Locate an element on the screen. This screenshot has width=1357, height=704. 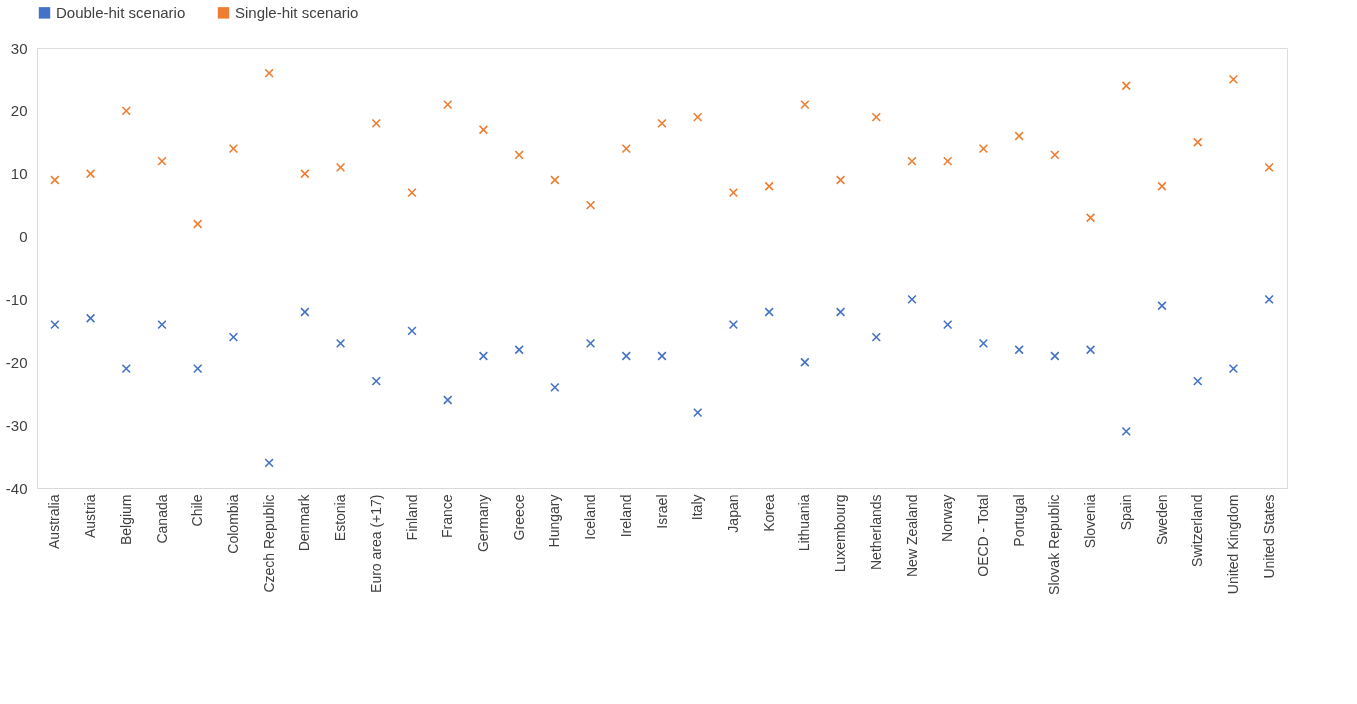
x-tick-label: Israel is located at coordinates (661, 511).